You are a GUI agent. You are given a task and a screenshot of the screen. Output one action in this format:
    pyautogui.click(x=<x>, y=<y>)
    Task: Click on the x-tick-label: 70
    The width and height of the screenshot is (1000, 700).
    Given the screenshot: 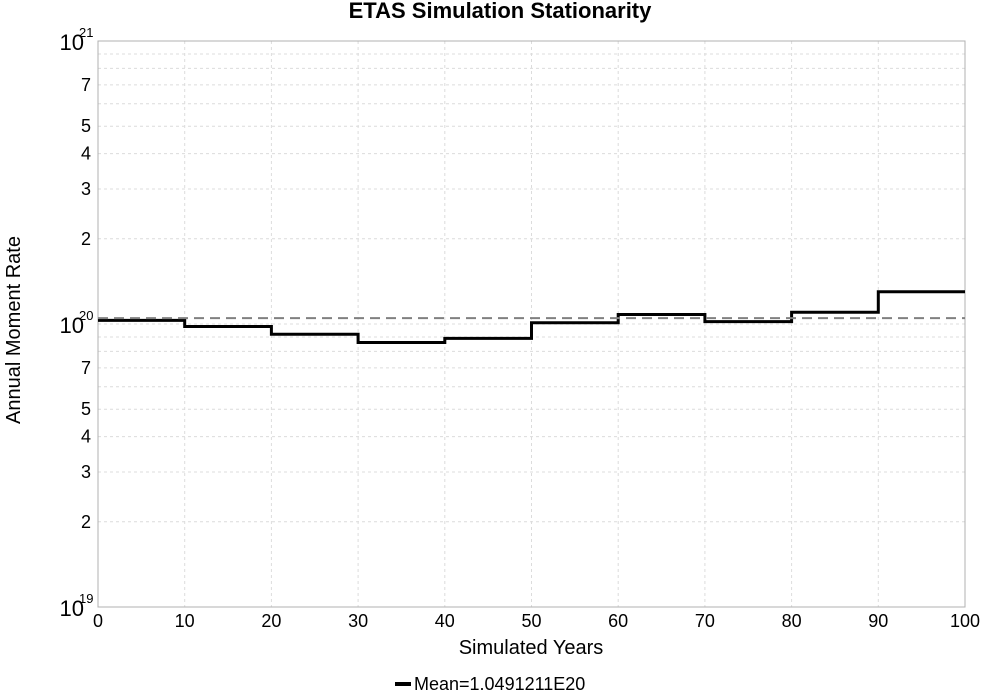 What is the action you would take?
    pyautogui.click(x=705, y=621)
    